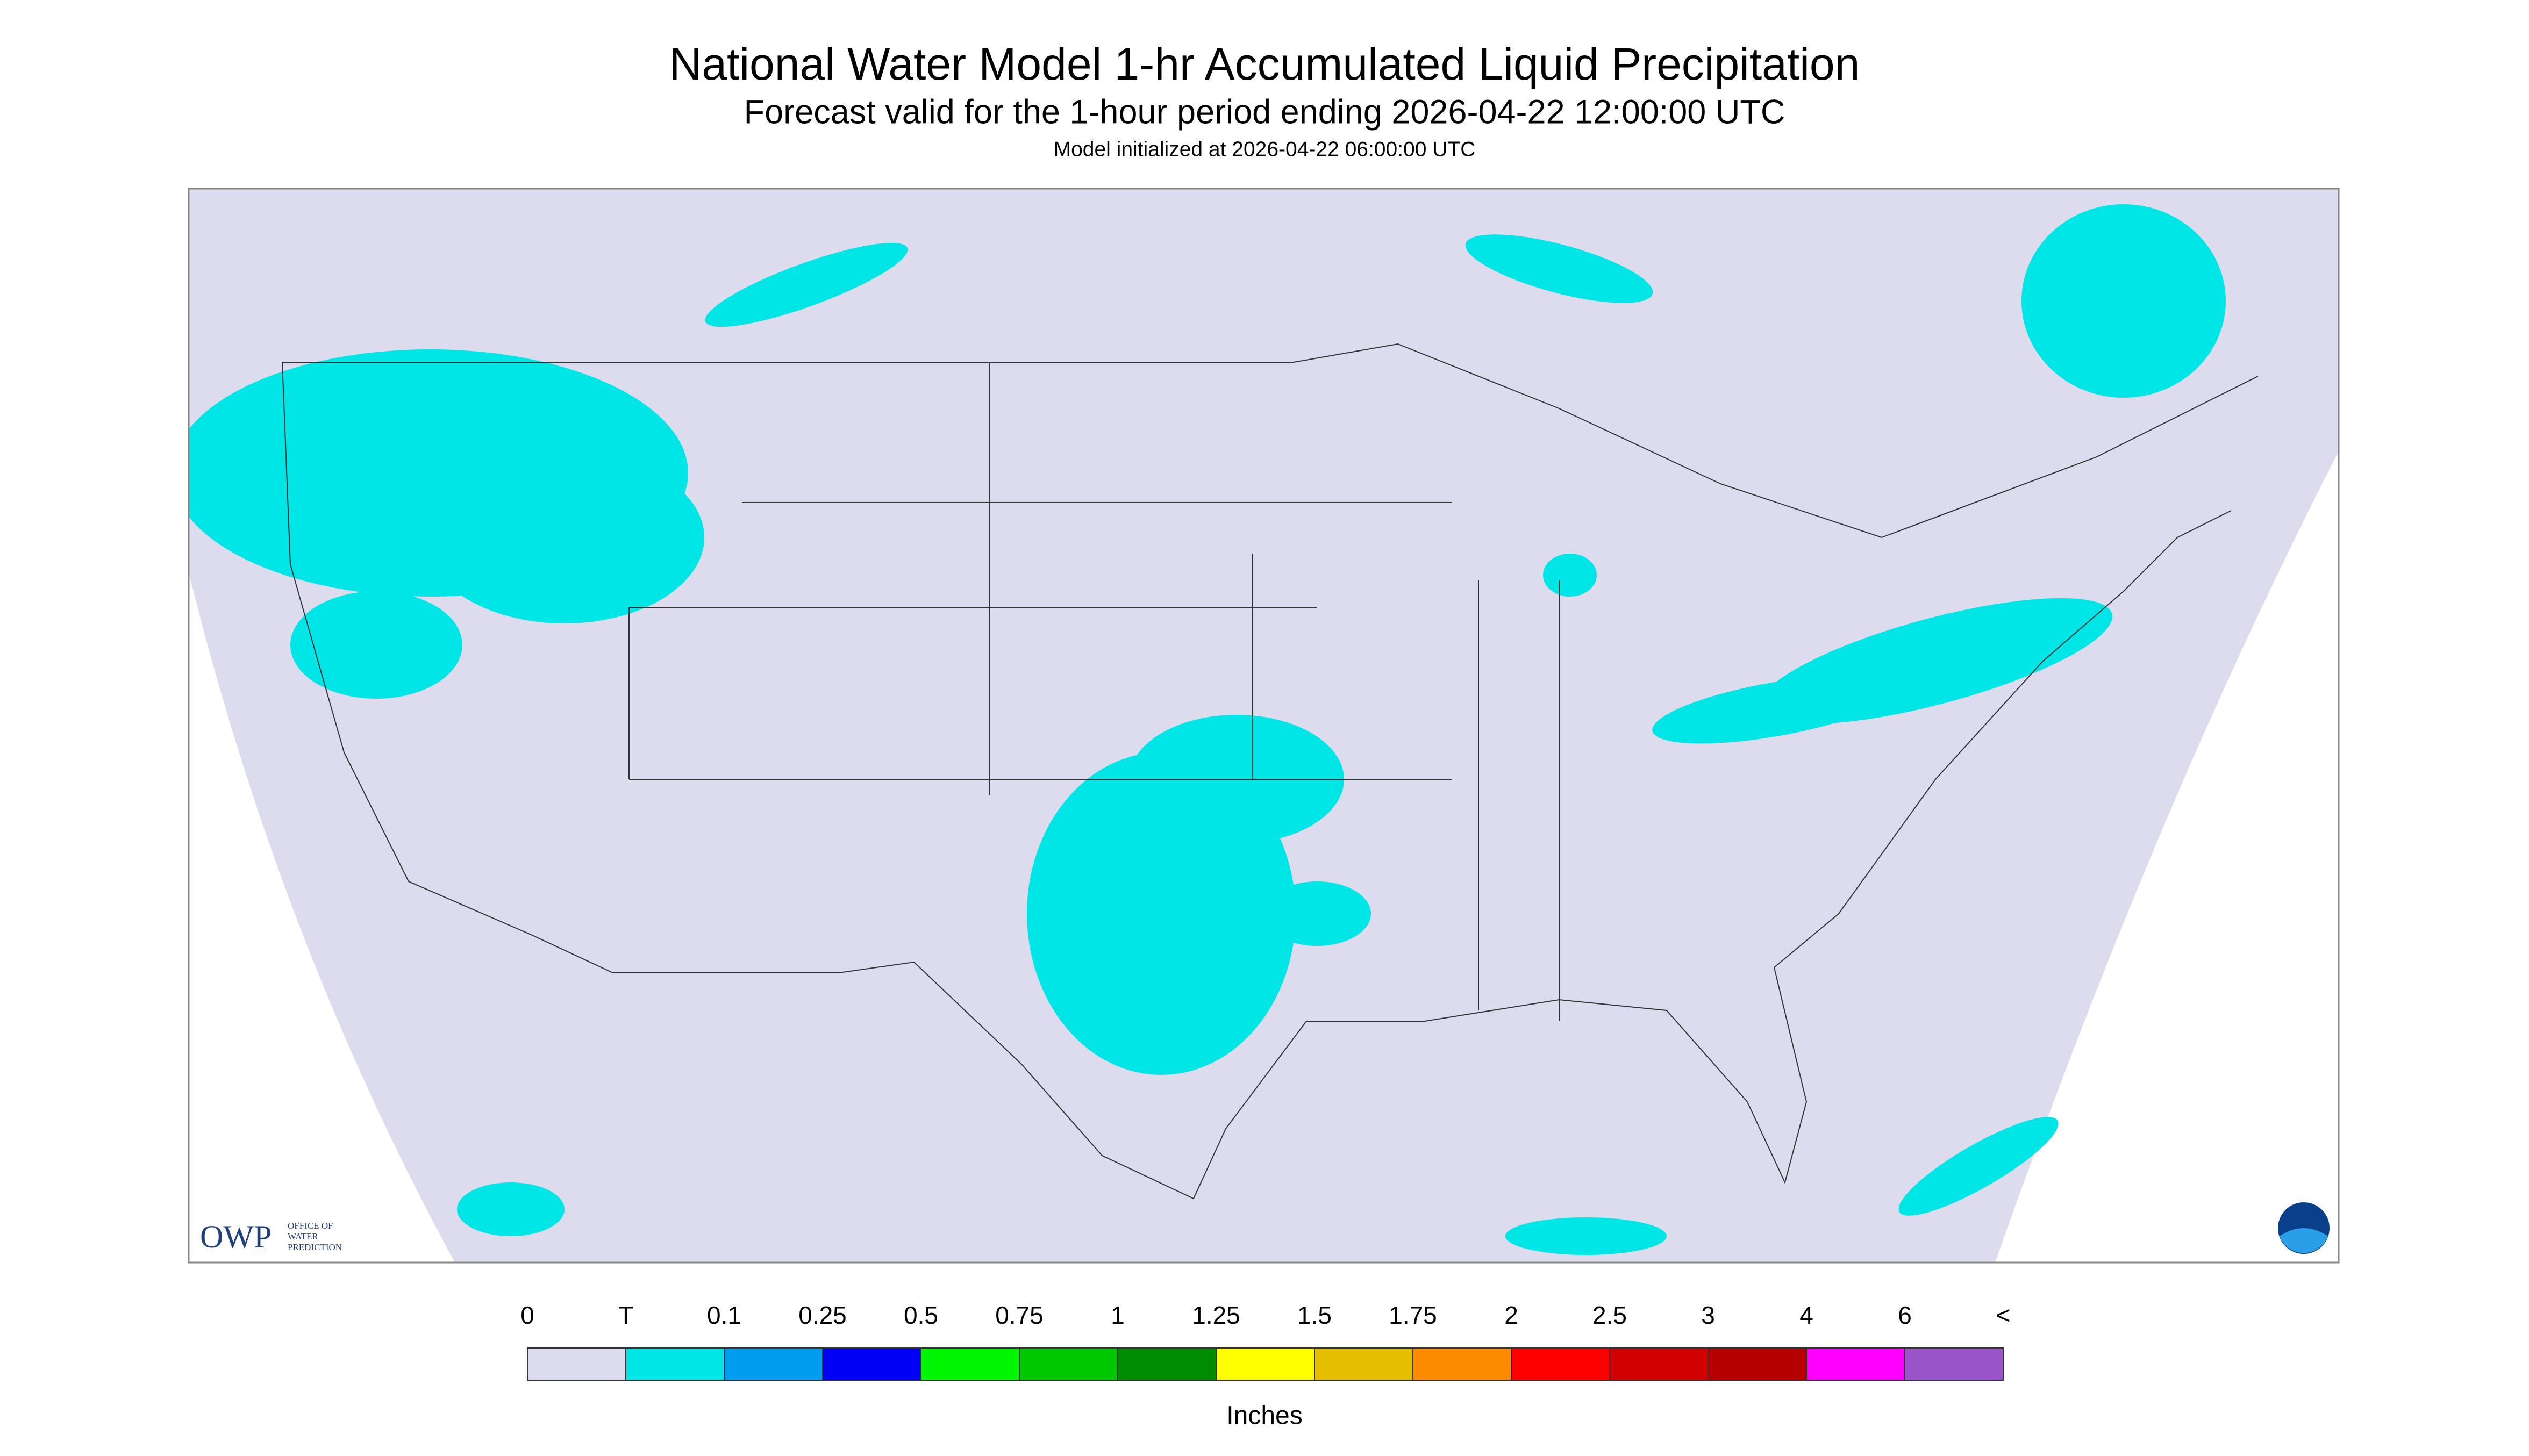 The height and width of the screenshot is (1456, 2529). I want to click on legend-label: 6, so click(1905, 1315).